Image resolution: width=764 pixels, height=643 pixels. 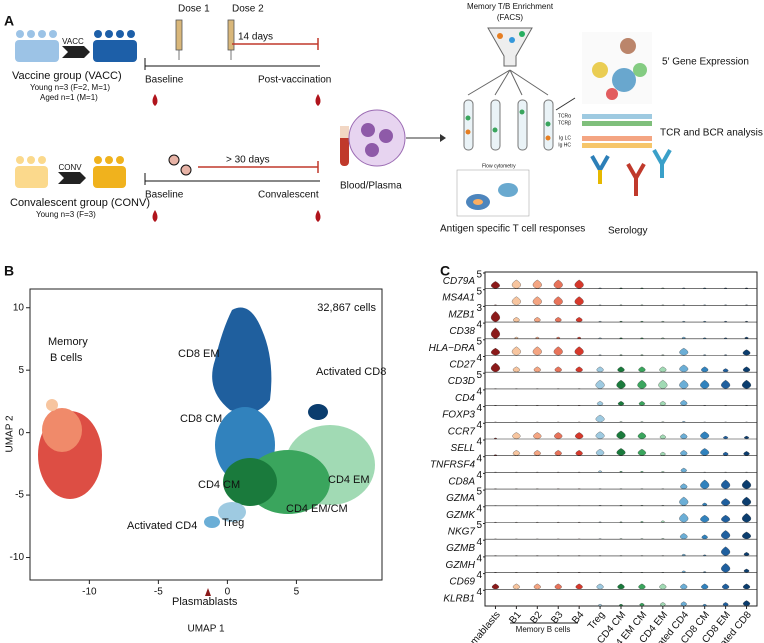 What do you see at coordinates (158, 592) in the screenshot?
I see `x-tick-label: -5` at bounding box center [158, 592].